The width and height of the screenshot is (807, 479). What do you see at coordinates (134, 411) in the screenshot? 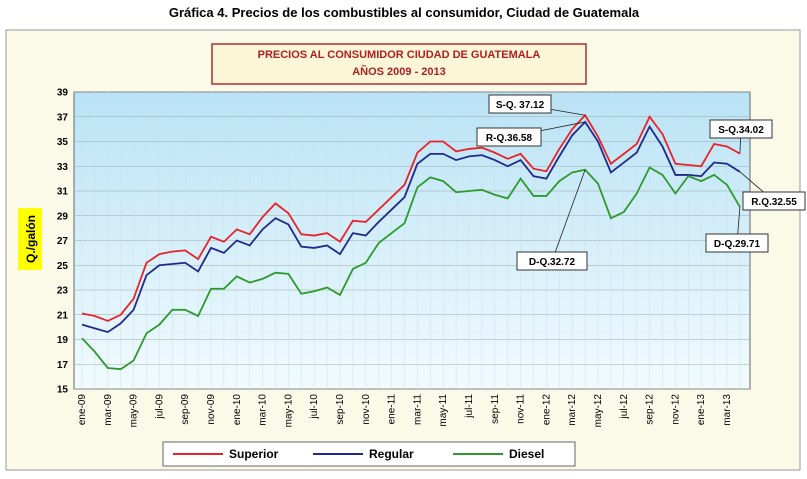
I see `x-tick-label: may-09` at bounding box center [134, 411].